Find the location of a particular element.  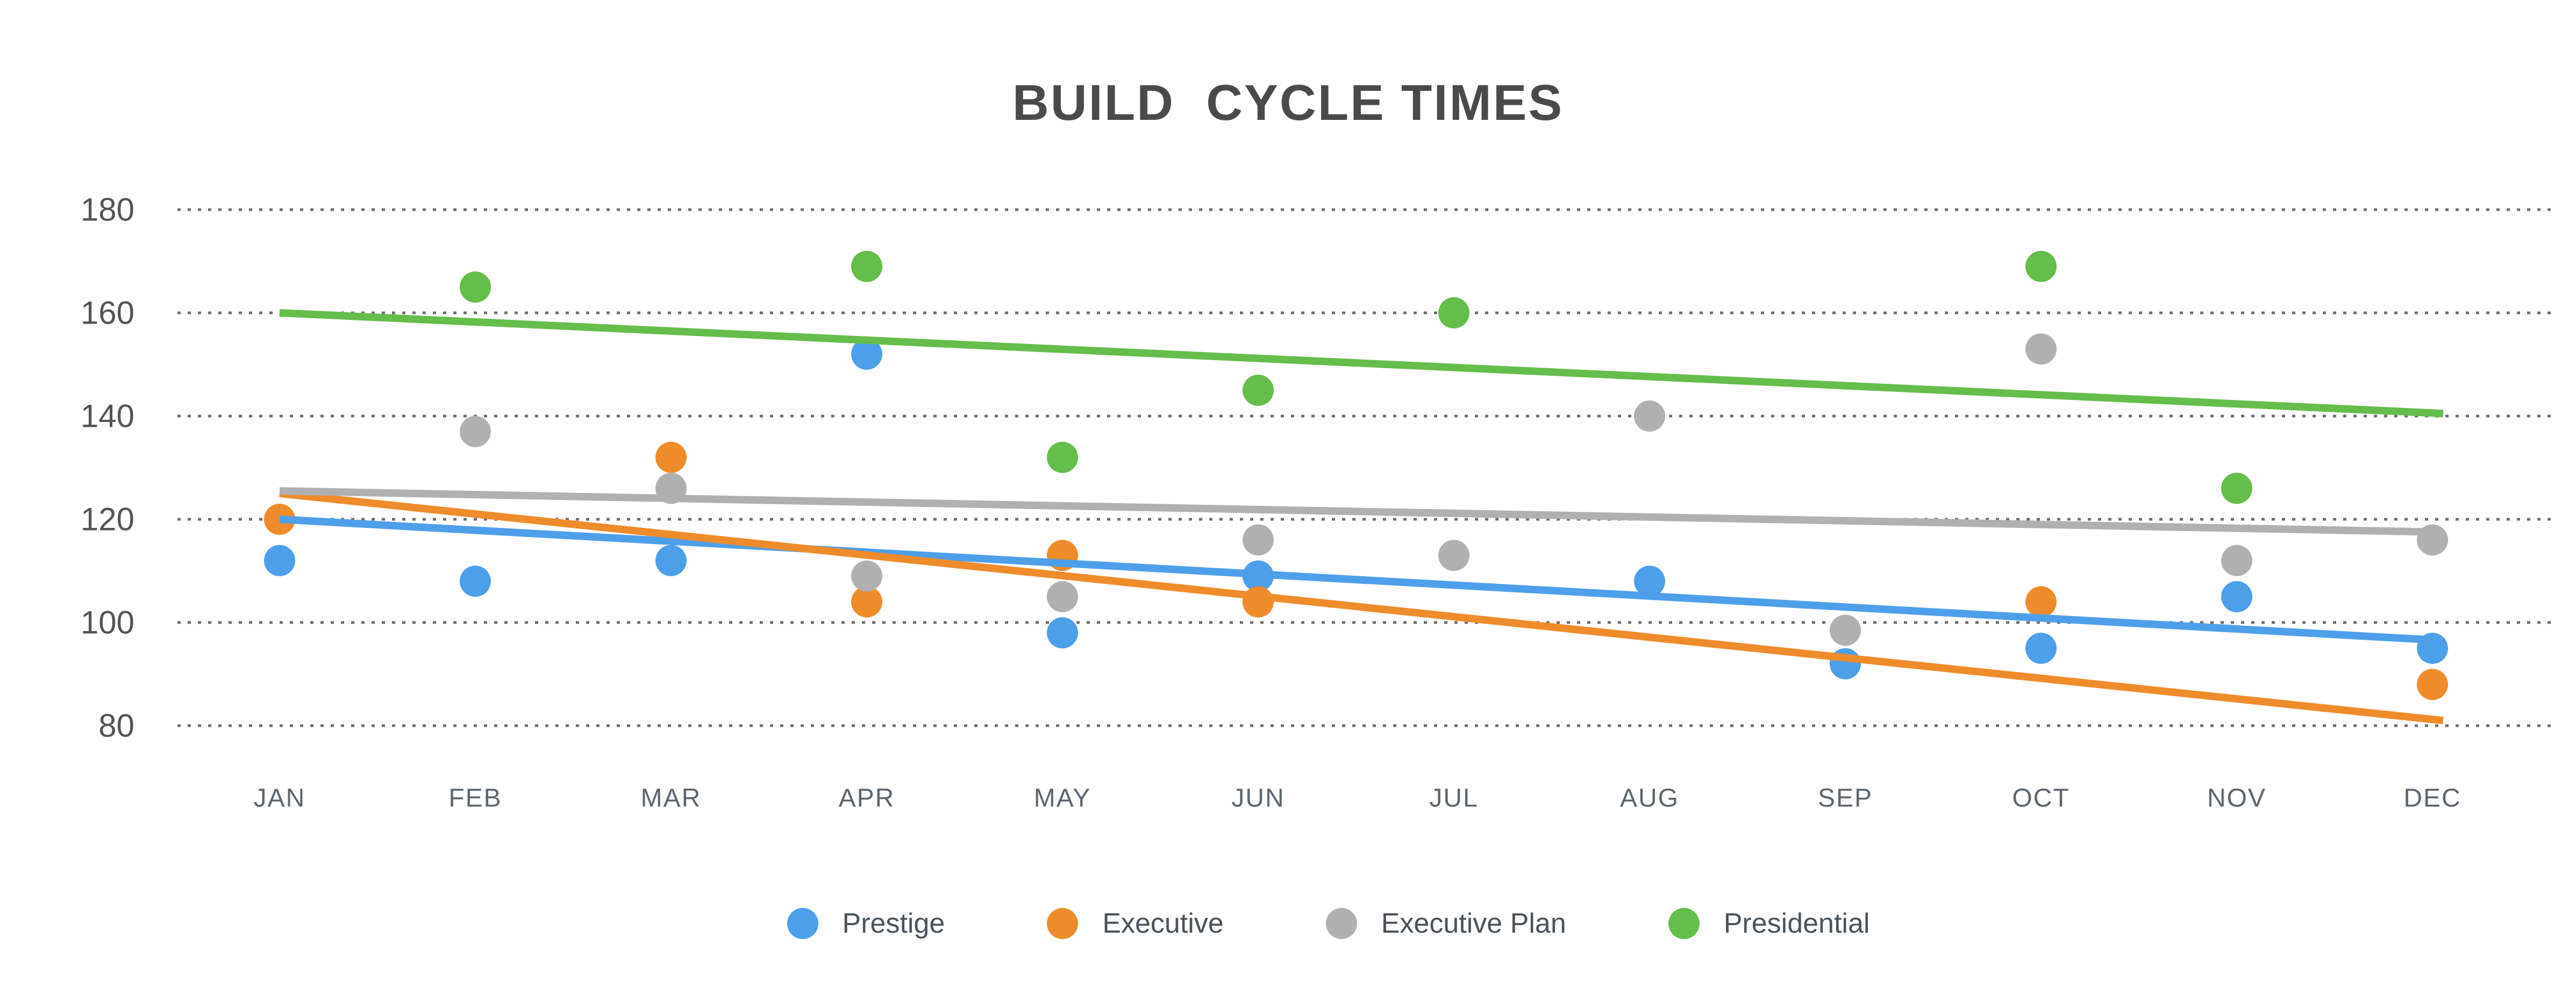

trendline-executive-plan is located at coordinates (1361, 512).